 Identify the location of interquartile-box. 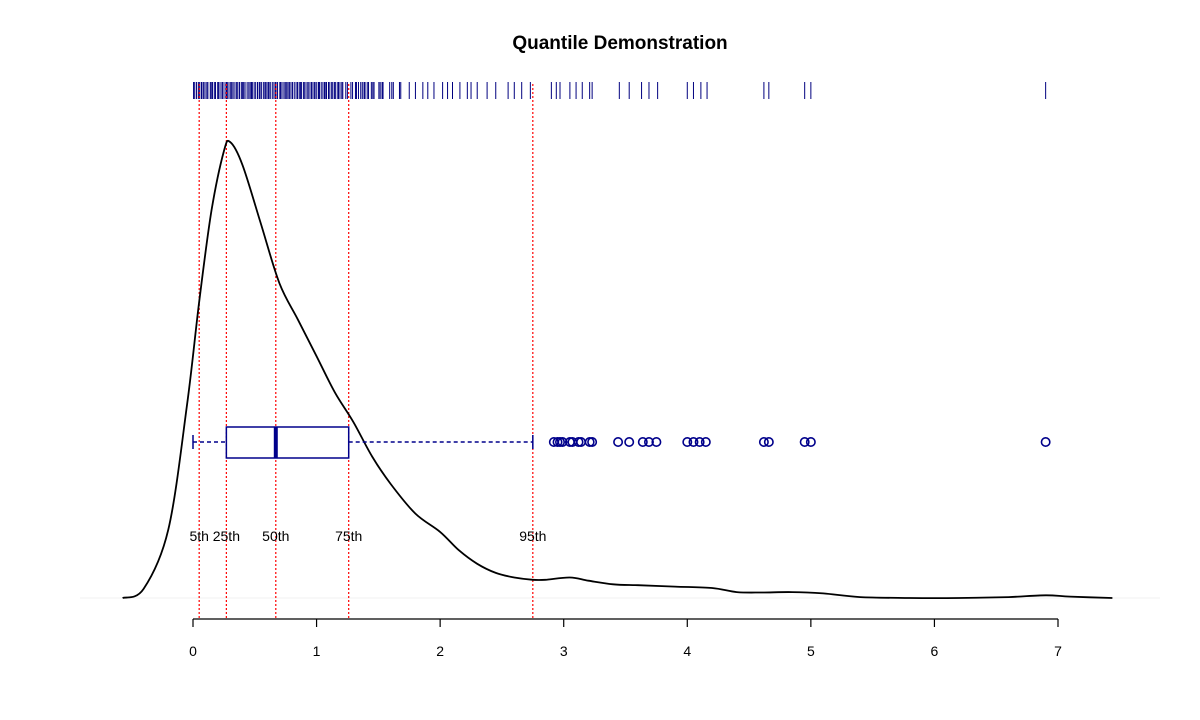
(287, 442).